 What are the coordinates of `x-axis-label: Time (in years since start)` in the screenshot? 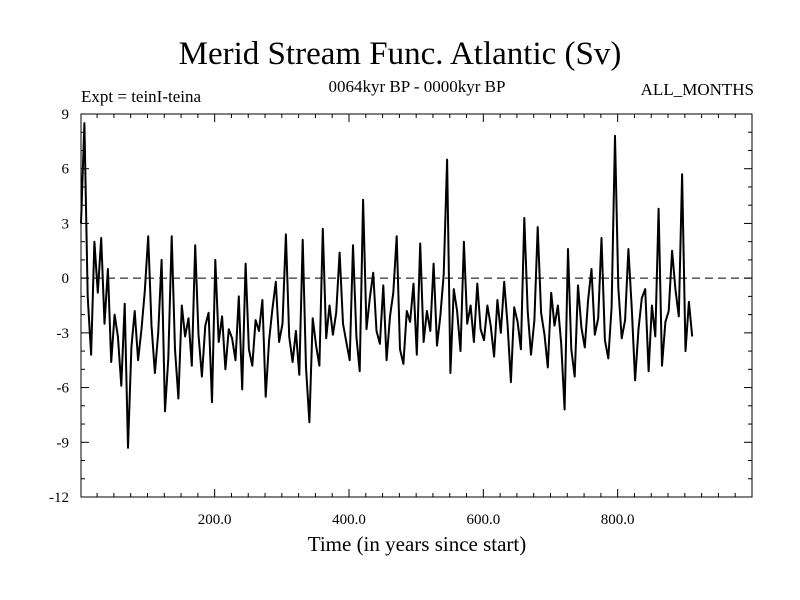 It's located at (417, 544).